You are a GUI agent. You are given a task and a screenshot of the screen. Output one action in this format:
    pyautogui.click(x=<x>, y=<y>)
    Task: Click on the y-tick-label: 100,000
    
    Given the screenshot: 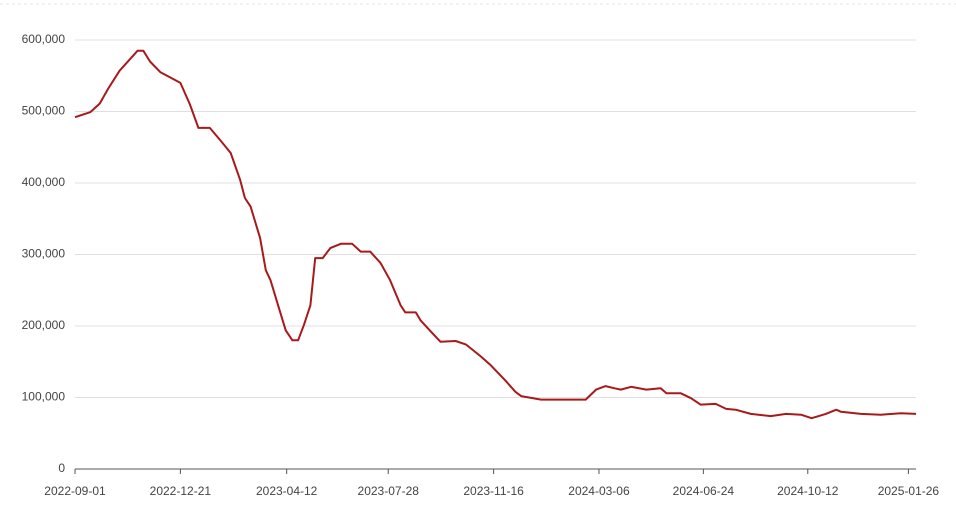 What is the action you would take?
    pyautogui.click(x=44, y=397)
    